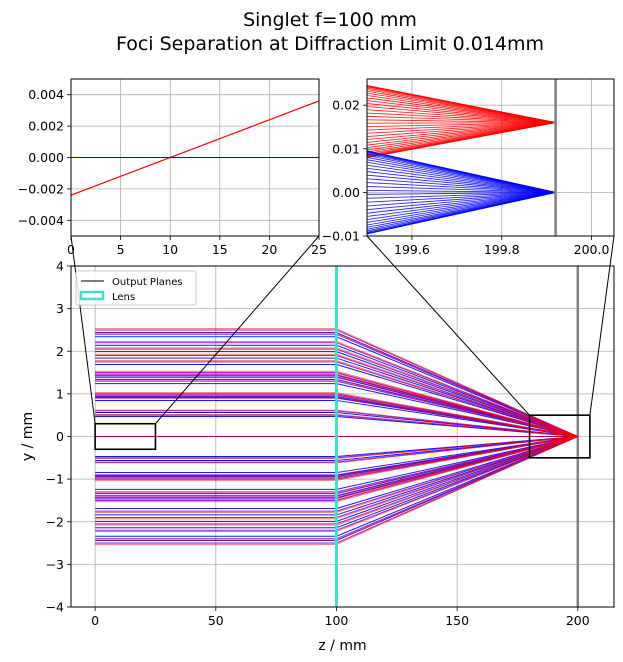 Image resolution: width=623 pixels, height=662 pixels. What do you see at coordinates (502, 249) in the screenshot?
I see `x-tick-label: 199.8` at bounding box center [502, 249].